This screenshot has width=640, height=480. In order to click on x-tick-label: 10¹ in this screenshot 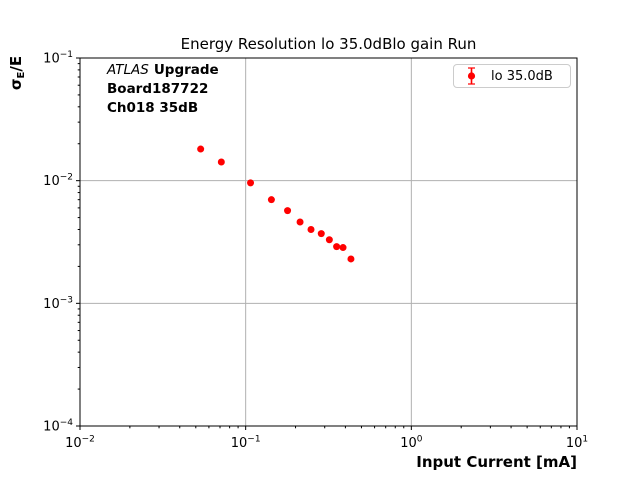, I will do `click(577, 443)`.